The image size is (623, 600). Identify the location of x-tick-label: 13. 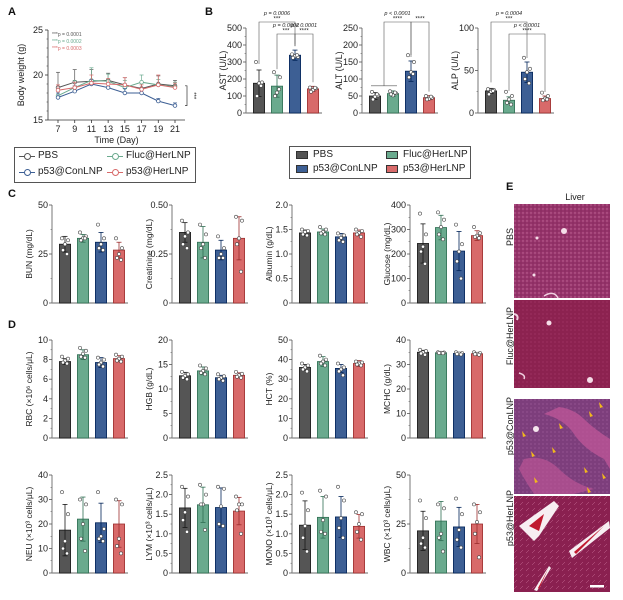
(108, 129).